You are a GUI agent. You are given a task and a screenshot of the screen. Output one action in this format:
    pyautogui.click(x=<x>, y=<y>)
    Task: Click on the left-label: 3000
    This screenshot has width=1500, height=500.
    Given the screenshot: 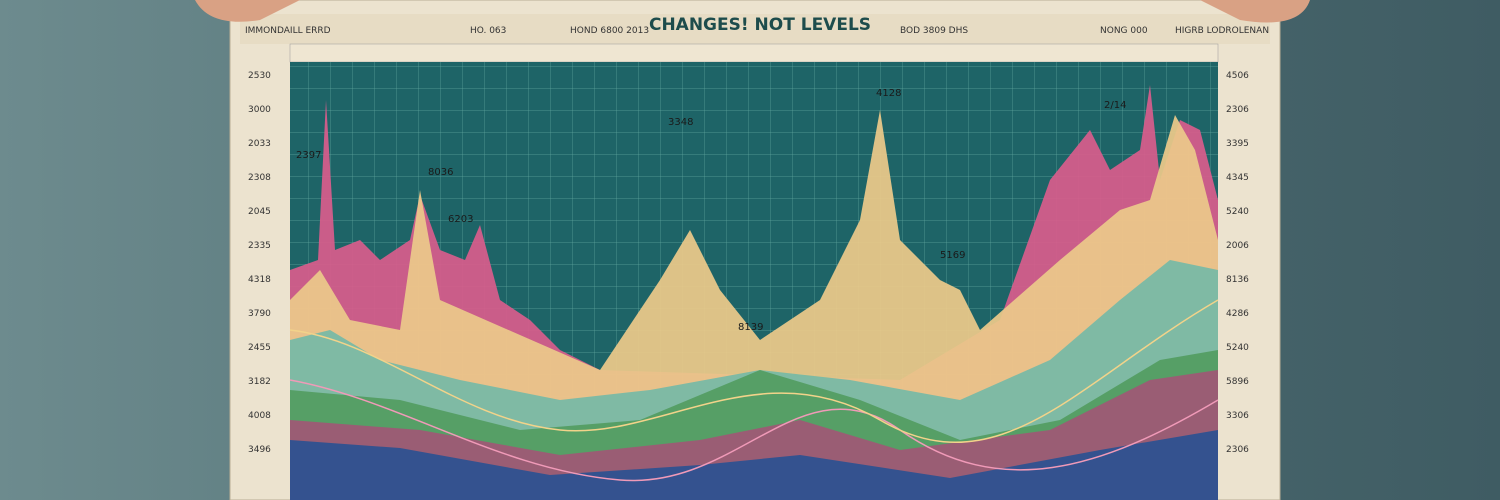 What is the action you would take?
    pyautogui.click(x=259, y=110)
    